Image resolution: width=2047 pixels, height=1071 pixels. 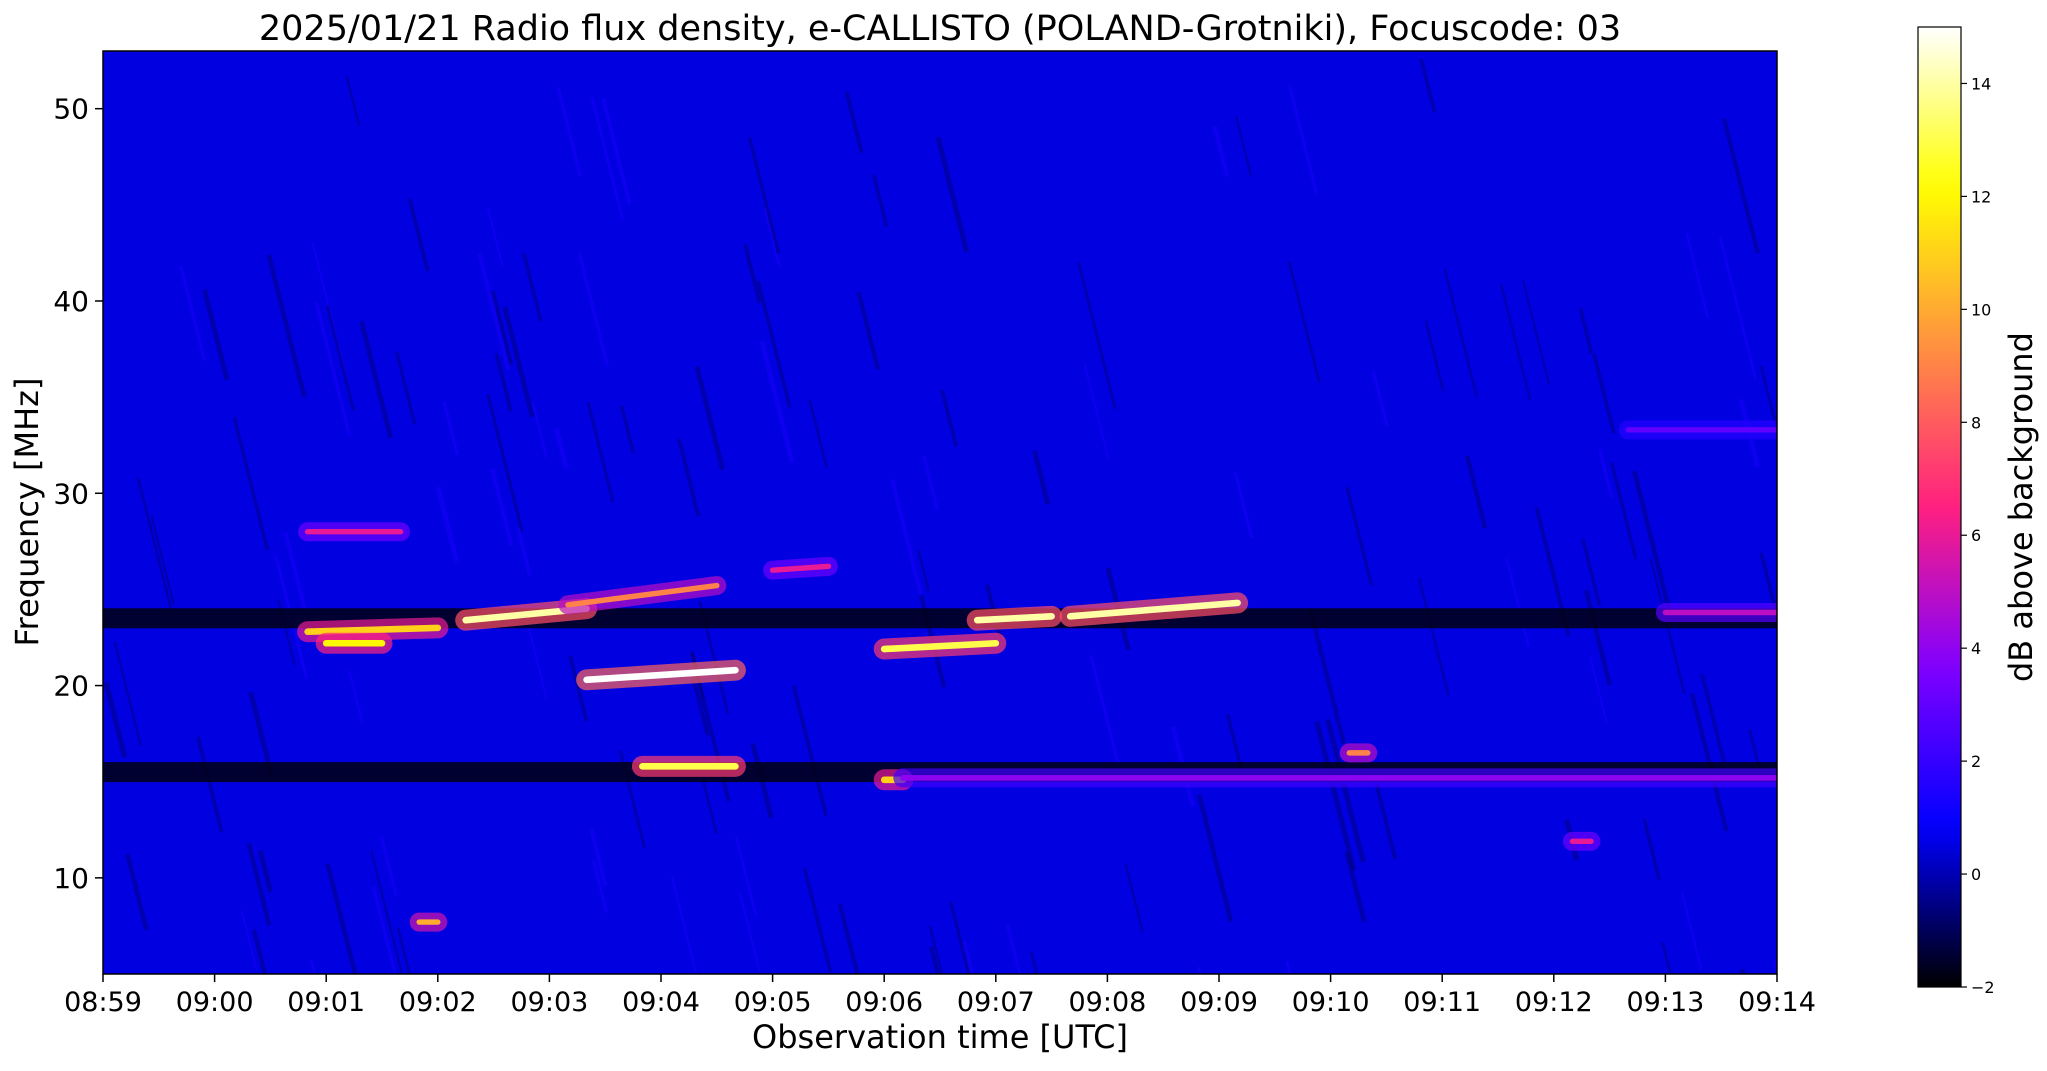 I want to click on colorbar-tick-label: 2, so click(x=1976, y=761).